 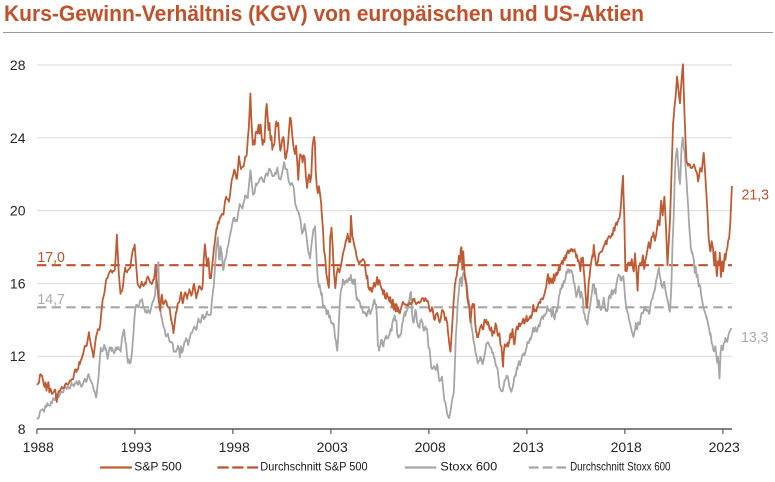 What do you see at coordinates (18, 283) in the screenshot?
I see `svg-text: 16` at bounding box center [18, 283].